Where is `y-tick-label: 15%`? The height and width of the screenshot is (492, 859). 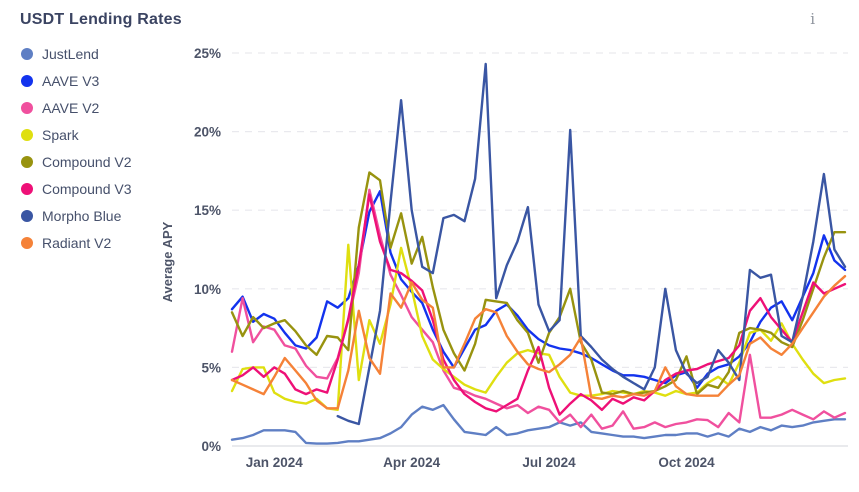
y-tick-label: 15% is located at coordinates (207, 210).